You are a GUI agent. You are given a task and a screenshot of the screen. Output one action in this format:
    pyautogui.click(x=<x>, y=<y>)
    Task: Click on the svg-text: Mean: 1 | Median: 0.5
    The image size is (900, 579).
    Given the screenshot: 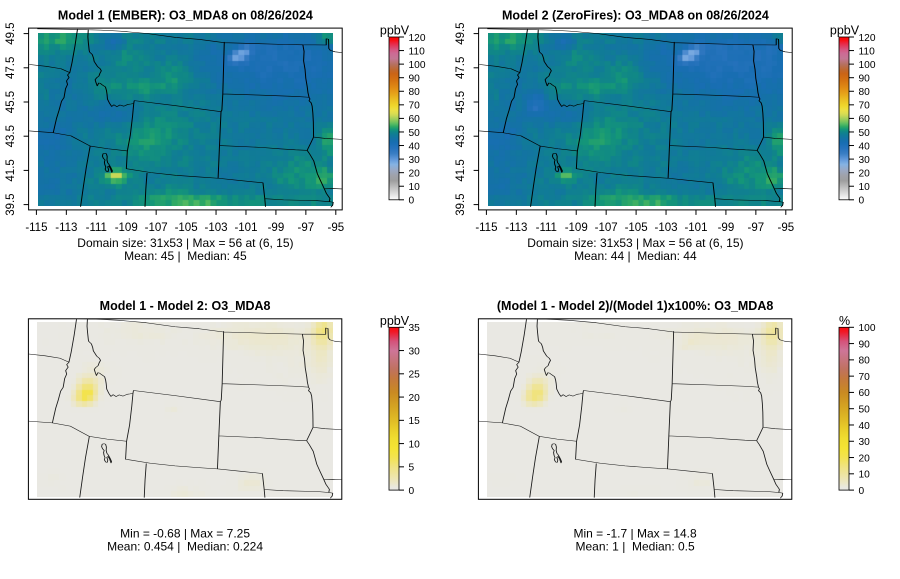 What is the action you would take?
    pyautogui.click(x=636, y=546)
    